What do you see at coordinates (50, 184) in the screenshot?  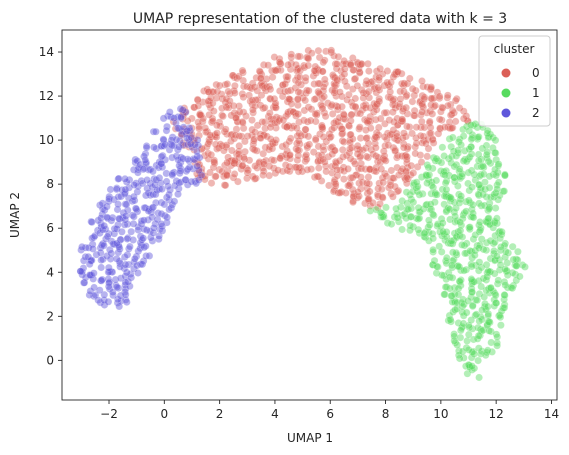 I see `y-tick-label: 8` at bounding box center [50, 184].